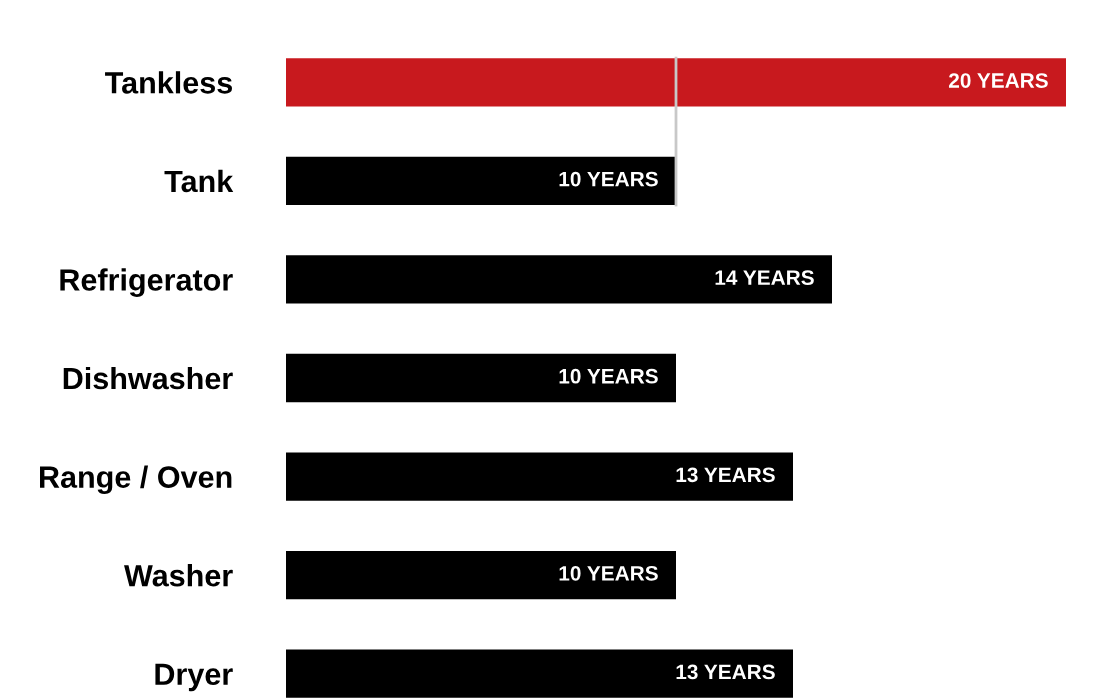 This screenshot has height=698, width=1109. I want to click on y-tick-label: Range / Oven, so click(136, 480).